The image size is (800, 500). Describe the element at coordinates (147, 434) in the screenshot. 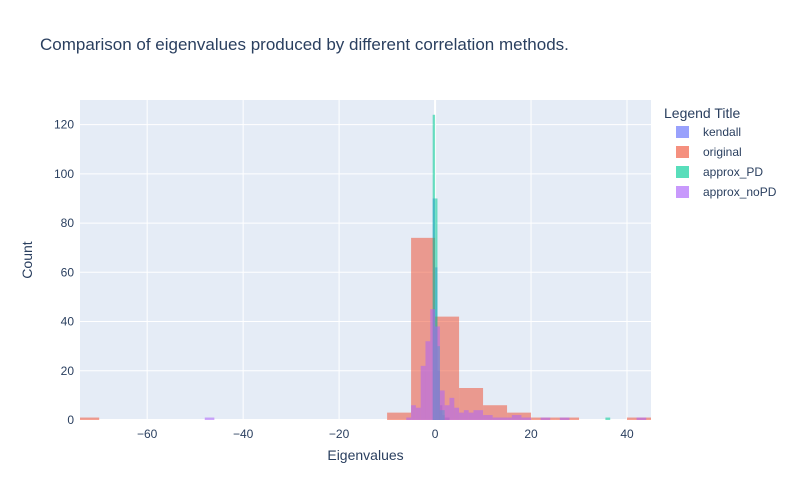

I see `x-tick-label: −60` at that location.